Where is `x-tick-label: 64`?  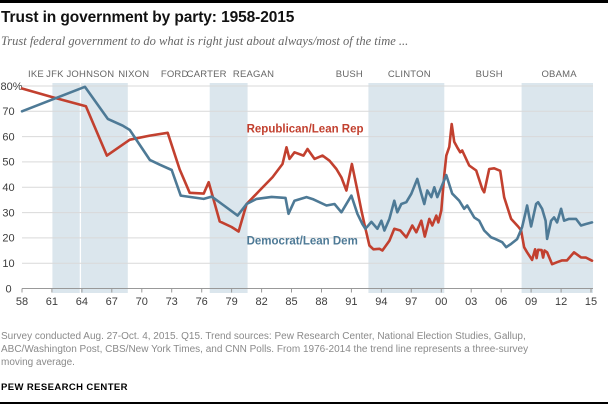
x-tick-label: 64 is located at coordinates (82, 302).